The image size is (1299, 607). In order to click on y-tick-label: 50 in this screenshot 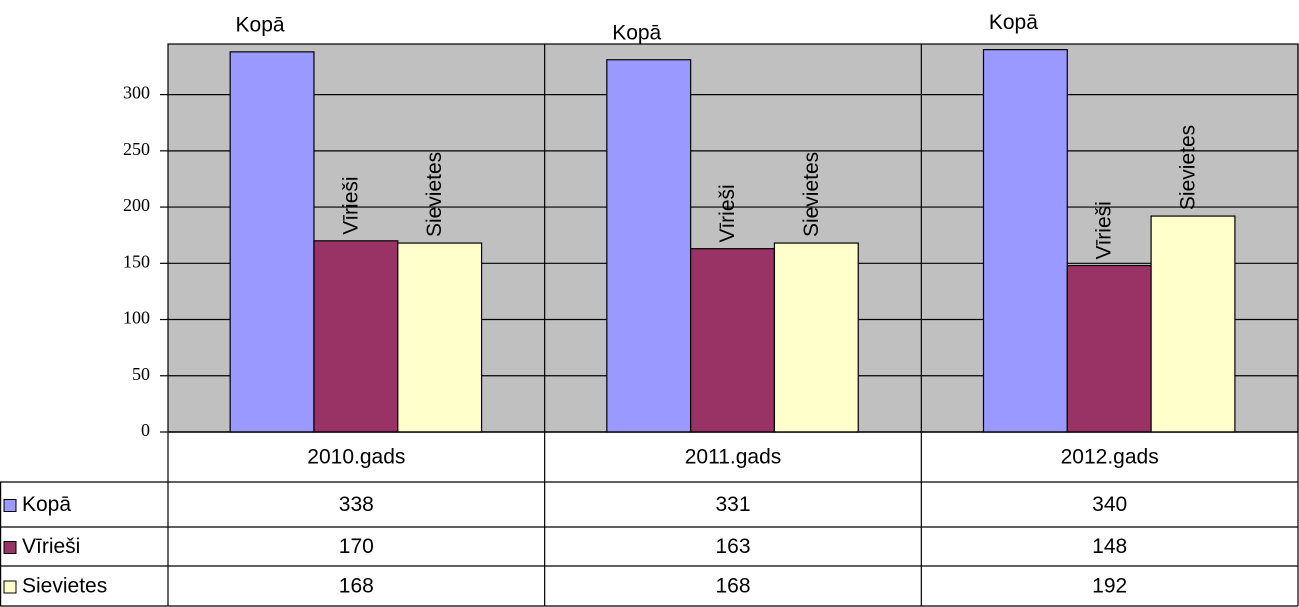, I will do `click(141, 374)`.